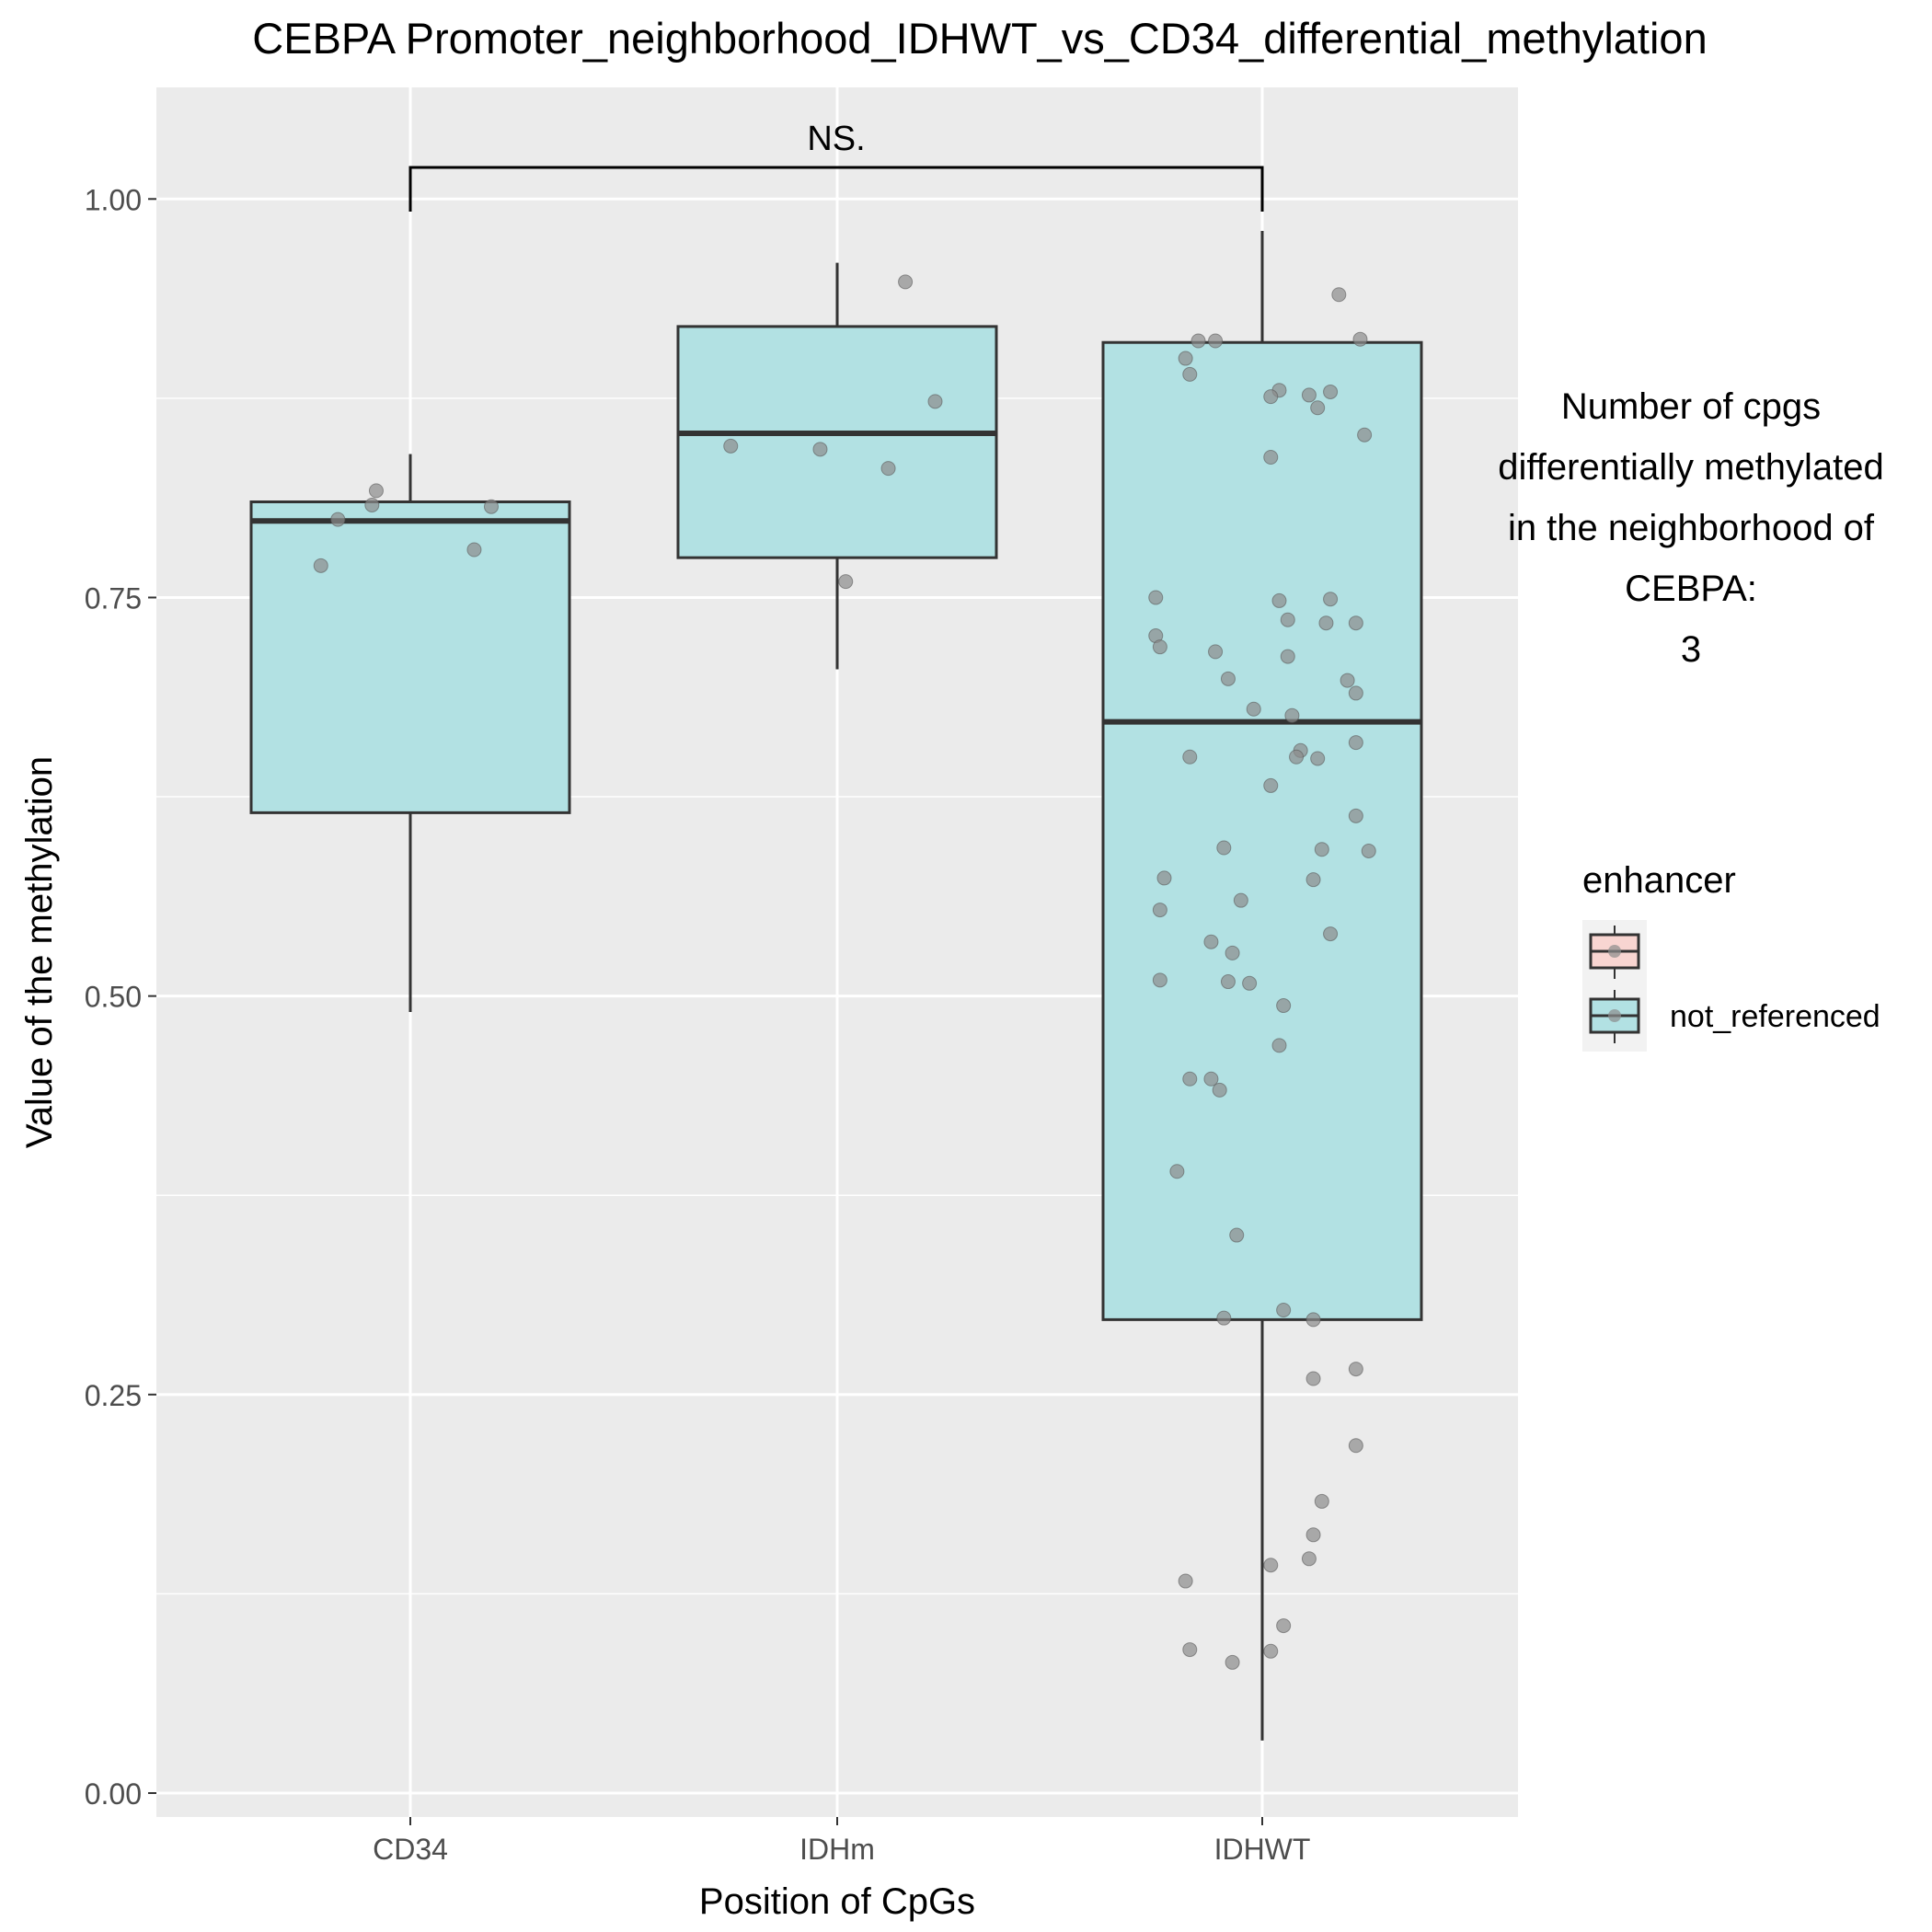  I want to click on x-axis-title: Position of CpGs, so click(837, 1901).